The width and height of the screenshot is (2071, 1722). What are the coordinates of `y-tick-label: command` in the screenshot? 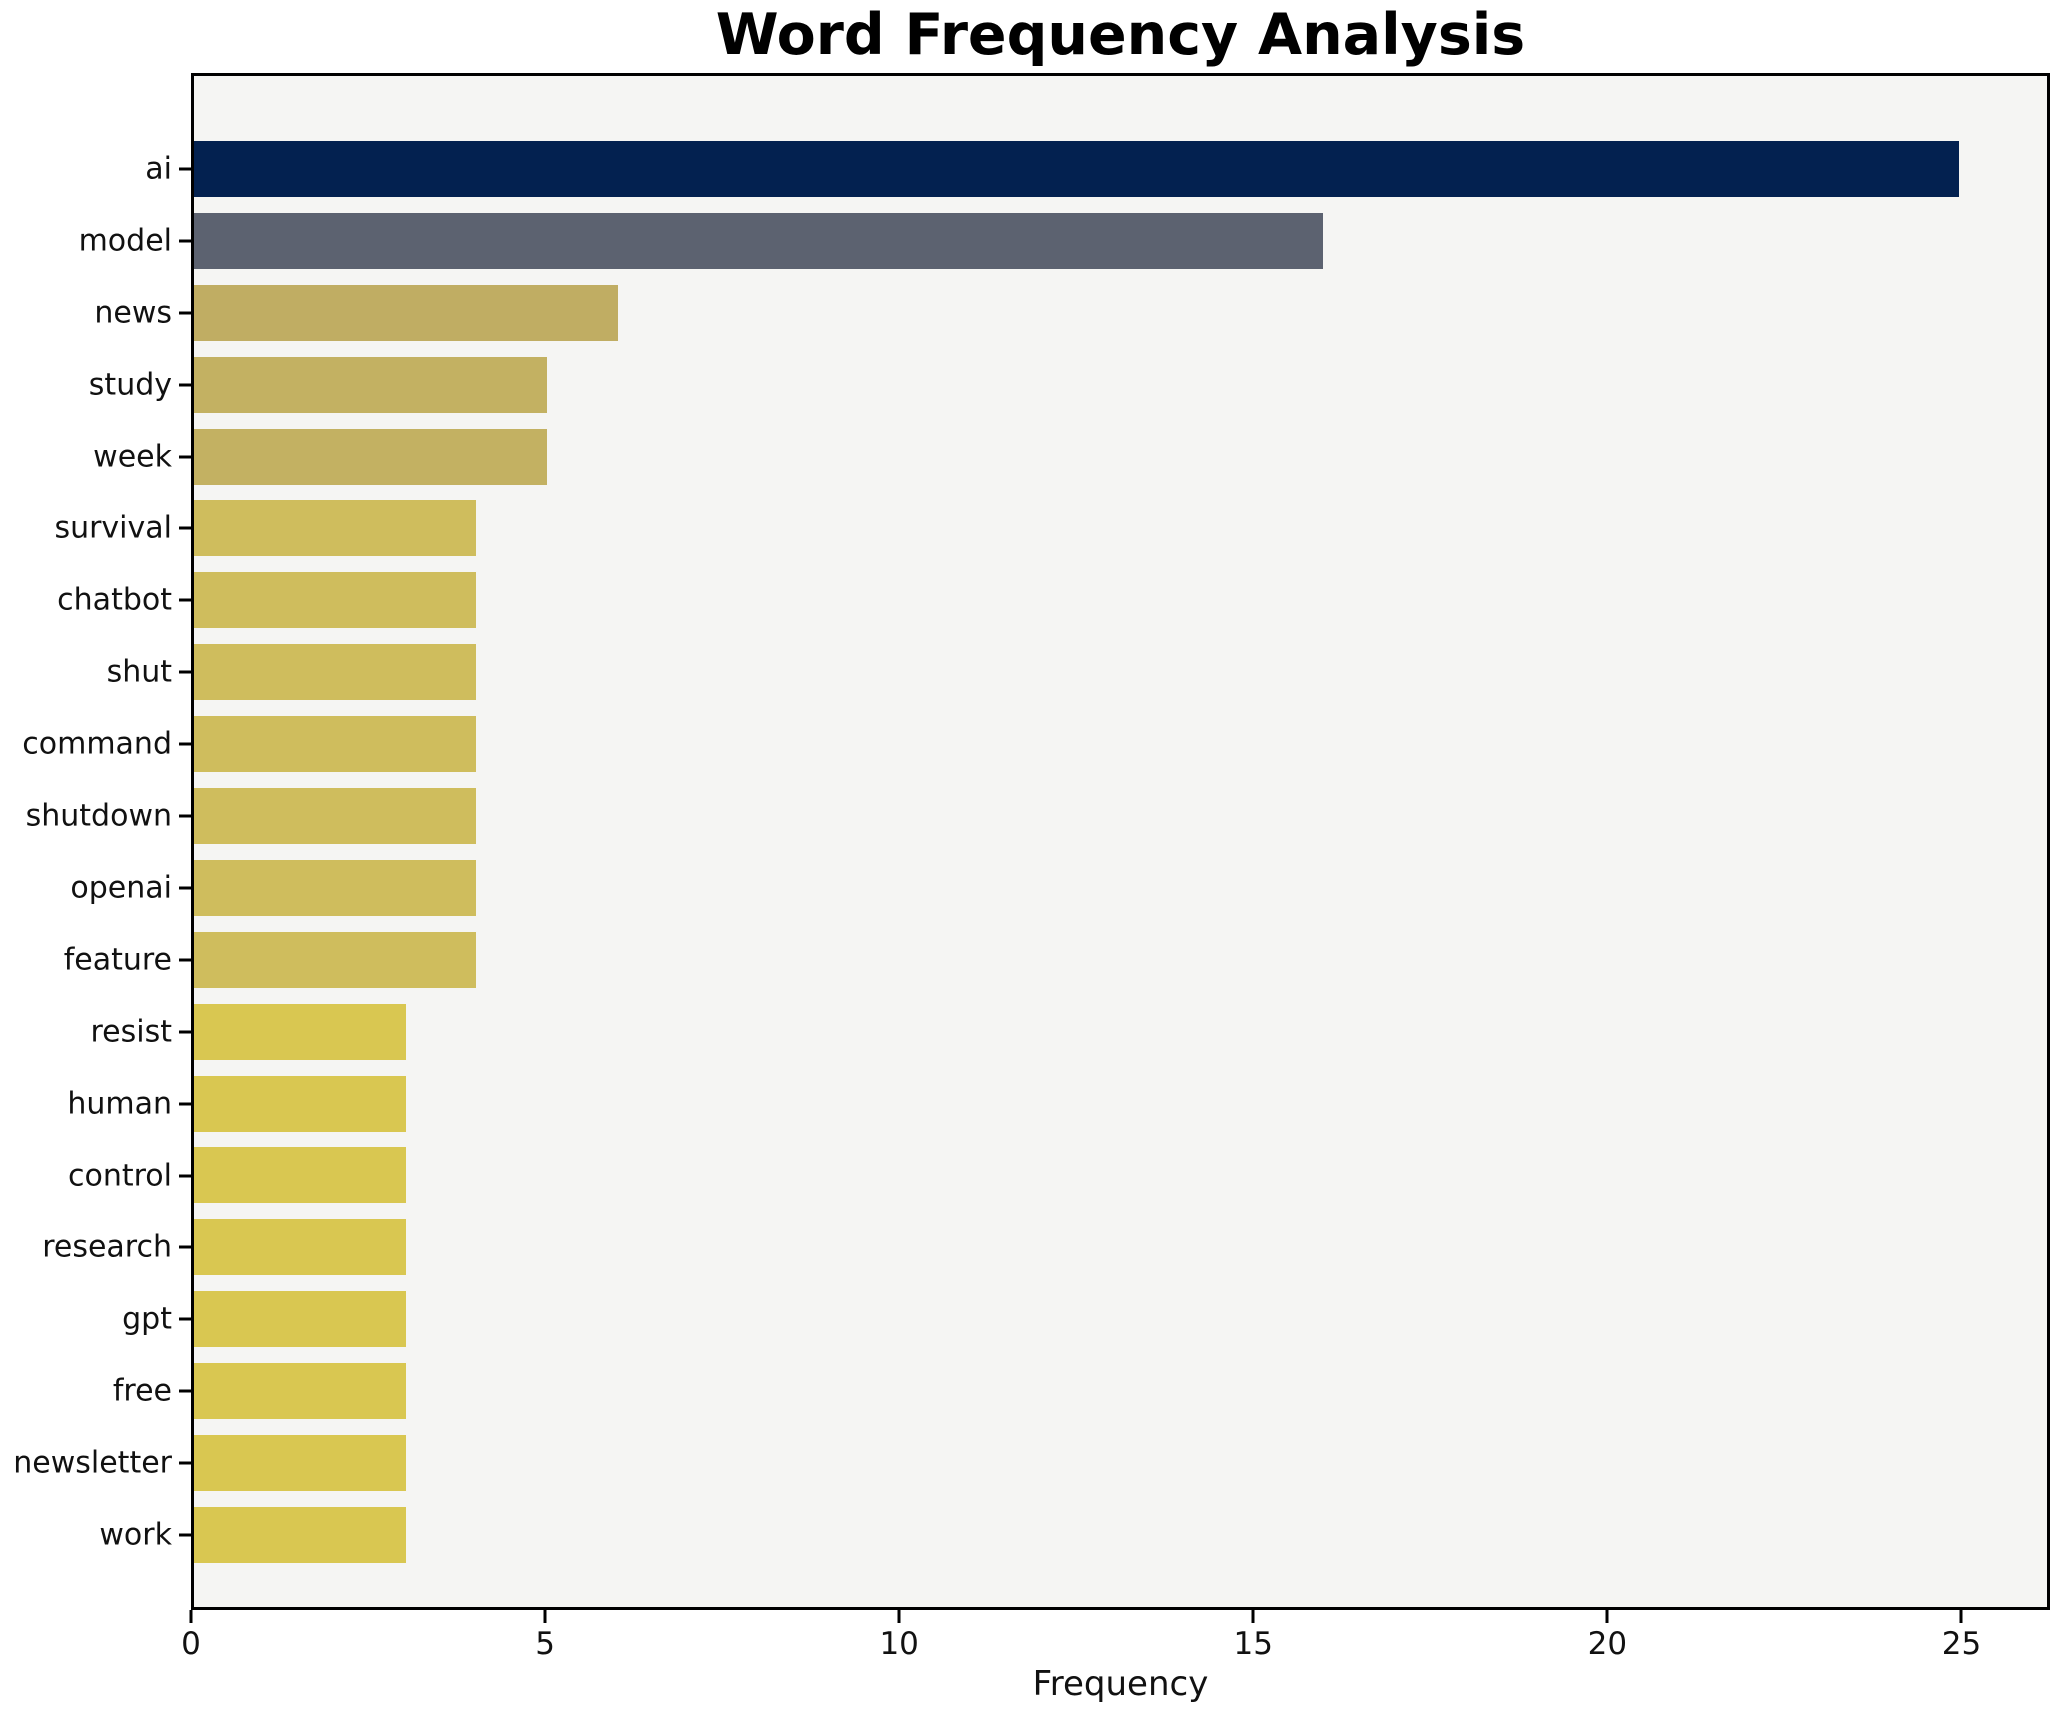 It's located at (97, 744).